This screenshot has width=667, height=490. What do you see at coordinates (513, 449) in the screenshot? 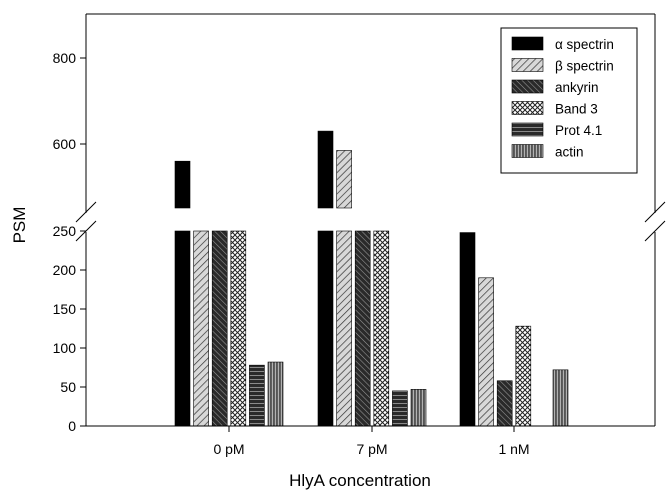
I see `x-tick-label-2: 1 nM` at bounding box center [513, 449].